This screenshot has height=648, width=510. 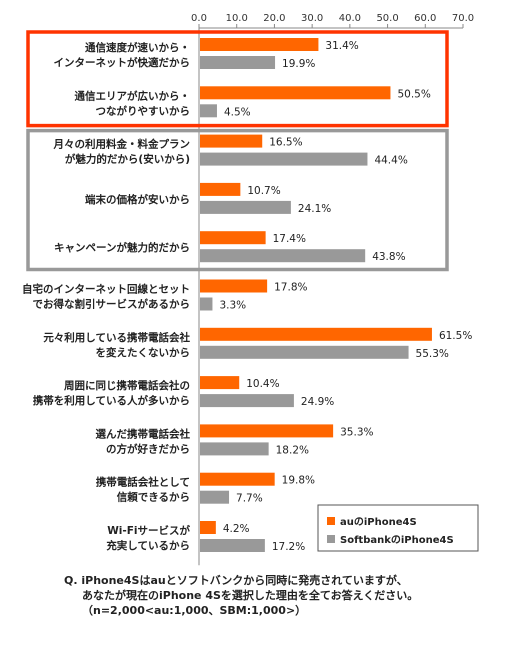 I want to click on softbank-value-label: 19.9%, so click(x=298, y=64).